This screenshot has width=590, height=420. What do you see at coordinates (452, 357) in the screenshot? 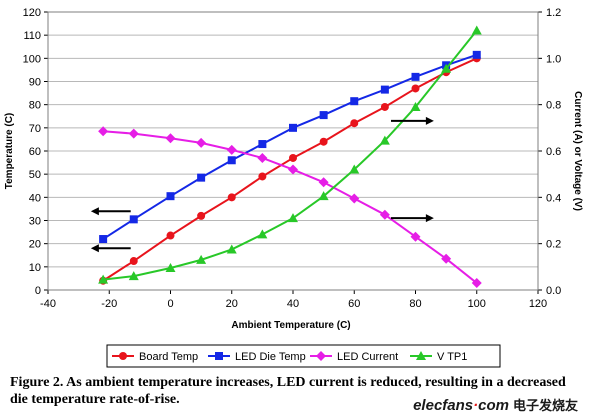
I see `legend-label: V TP1` at bounding box center [452, 357].